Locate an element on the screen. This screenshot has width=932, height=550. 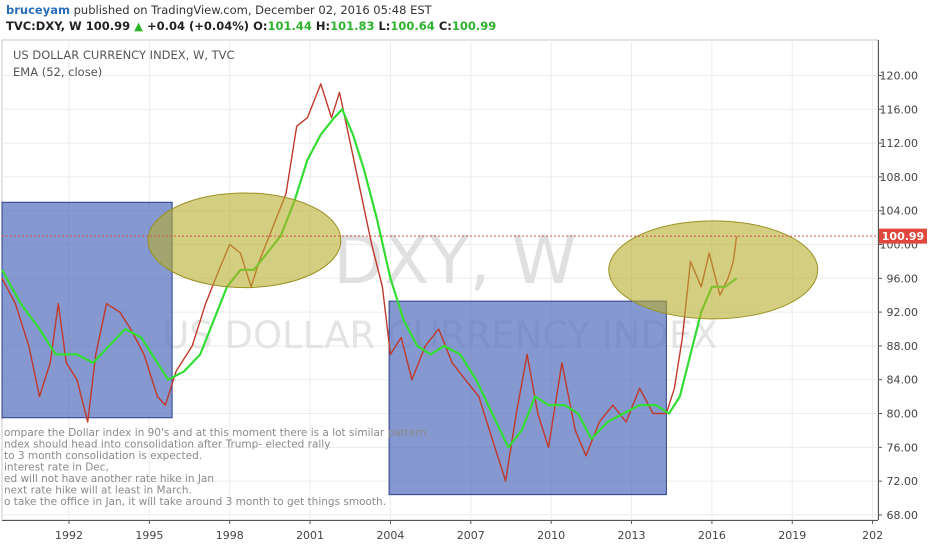
x-tick-label: 2019 is located at coordinates (792, 535).